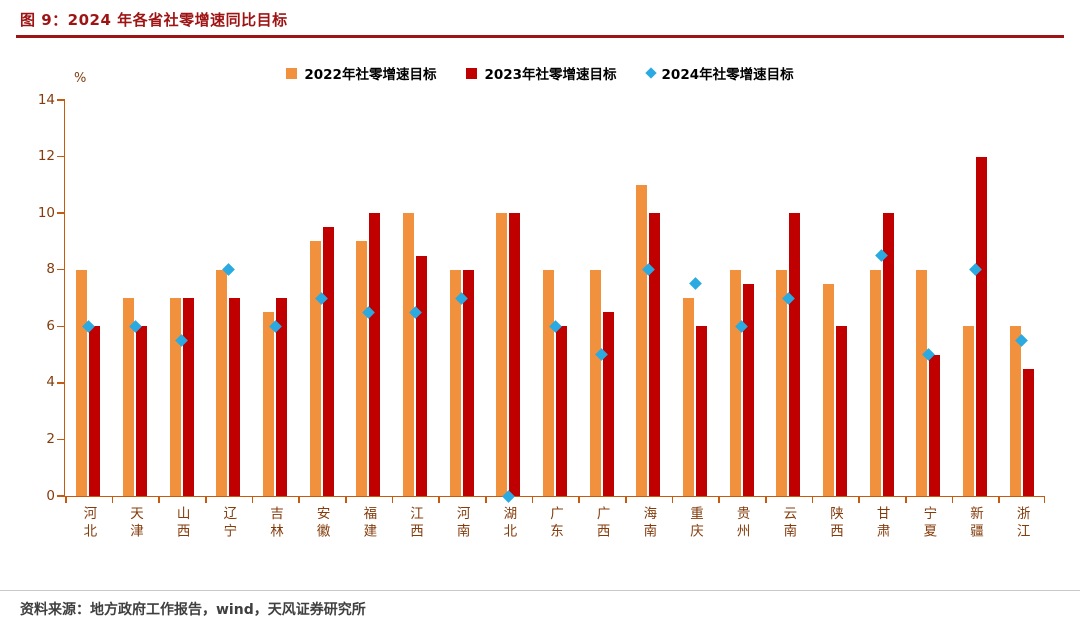 The height and width of the screenshot is (621, 1080). I want to click on x-axis-category-label: 河北, so click(88, 523).